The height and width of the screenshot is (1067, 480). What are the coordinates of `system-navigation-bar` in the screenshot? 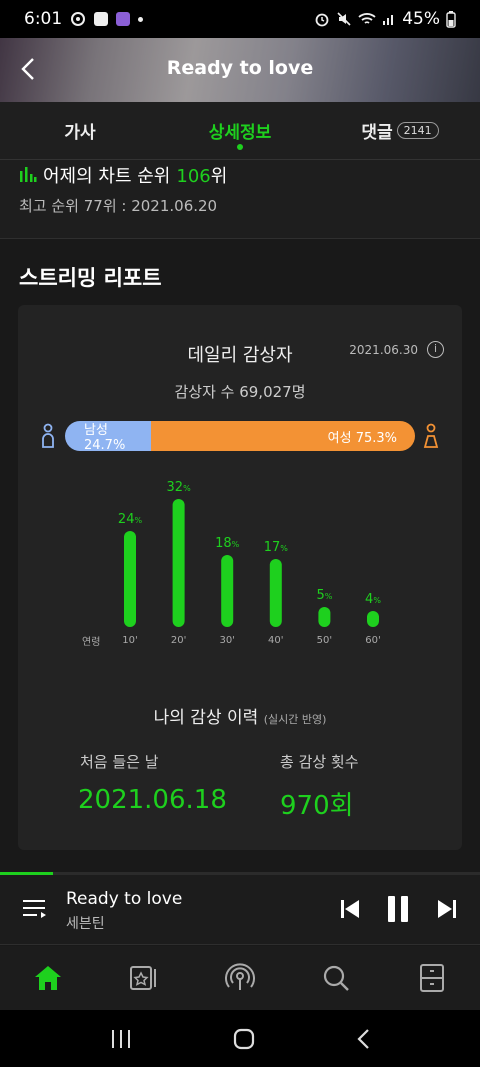 It's located at (240, 1038).